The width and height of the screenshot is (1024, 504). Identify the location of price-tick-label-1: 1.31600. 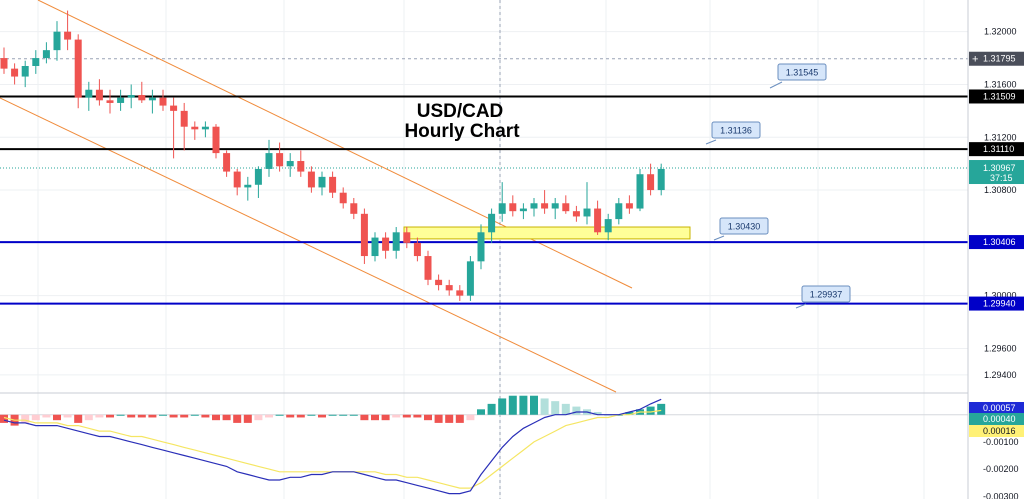
(1000, 84).